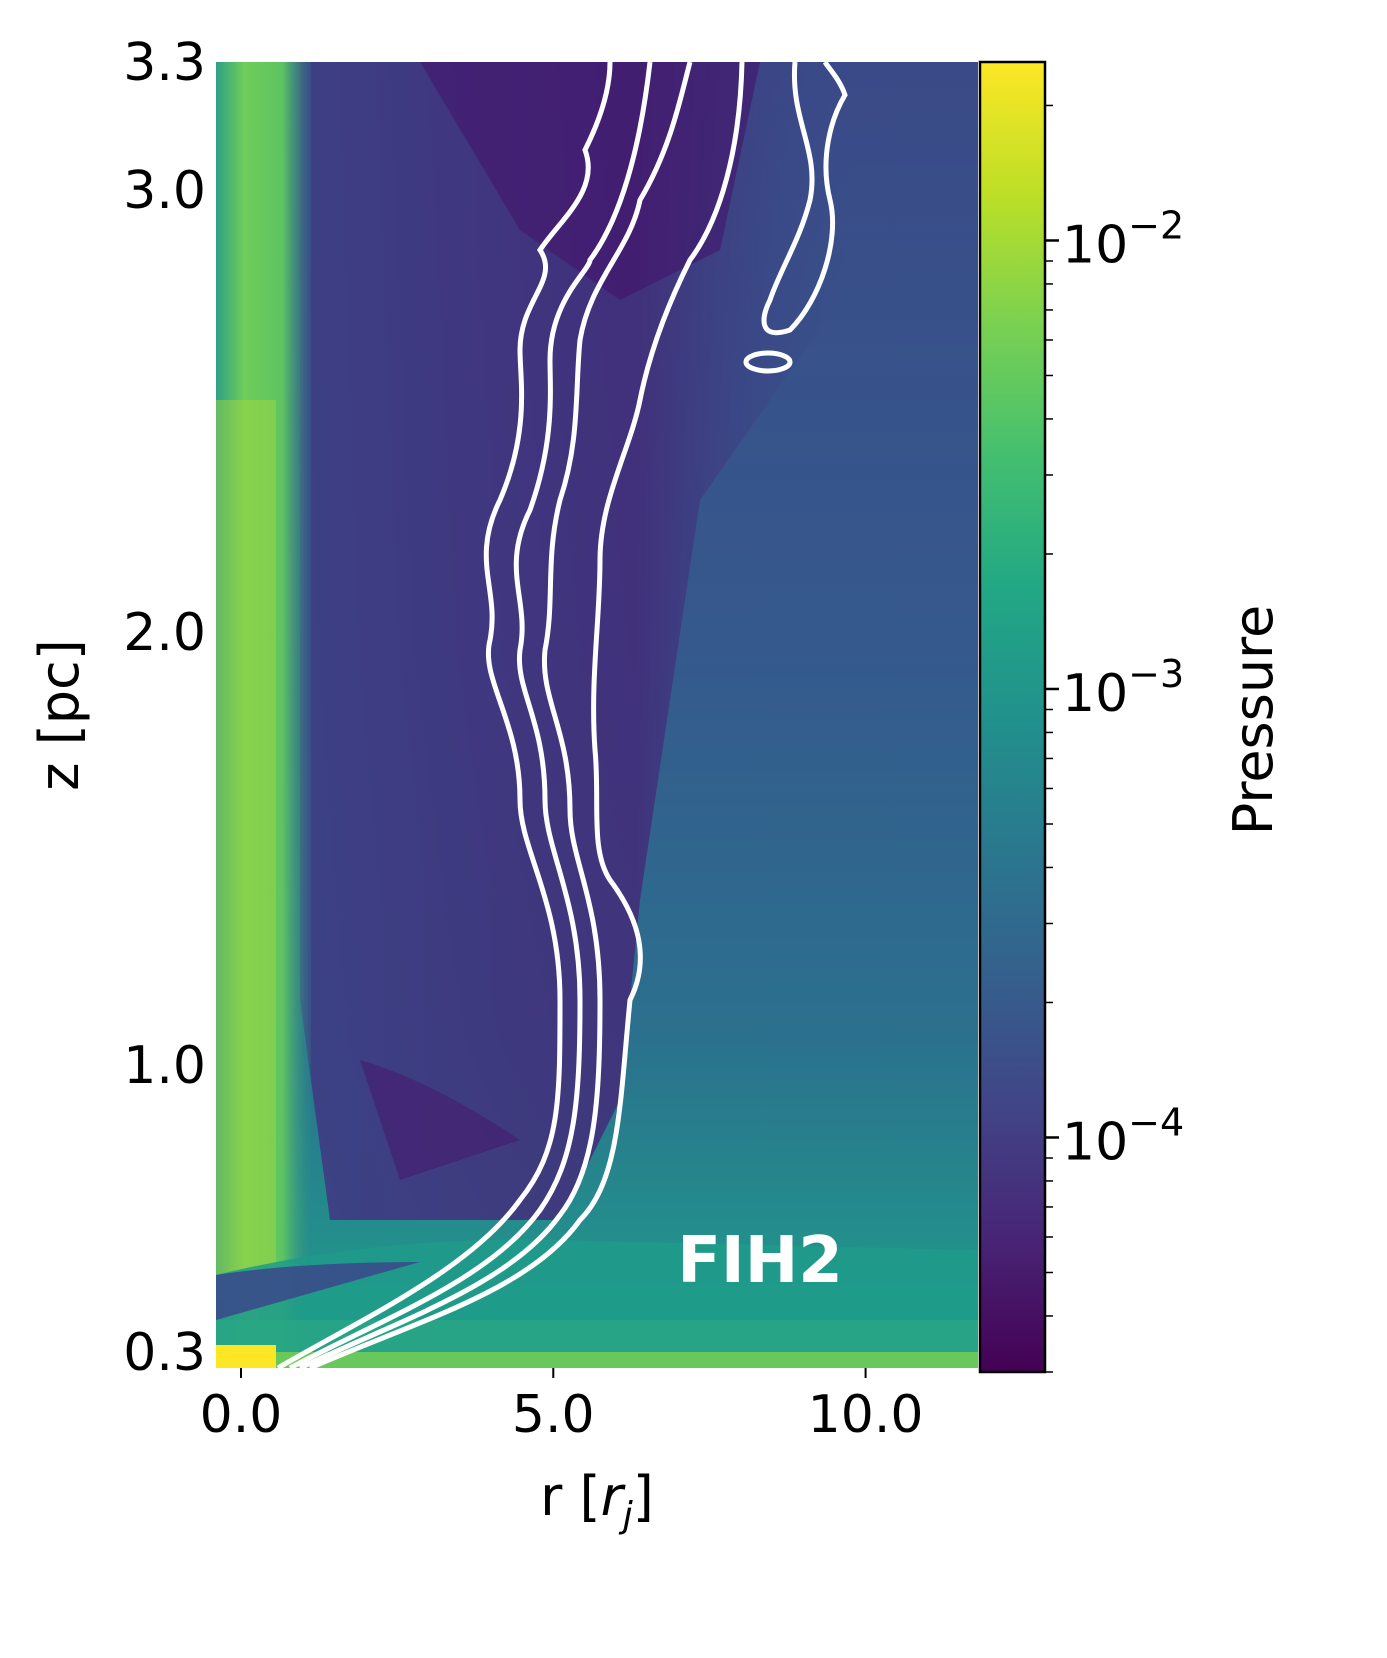  Describe the element at coordinates (1012, 717) in the screenshot. I see `colorbar-gradient` at that location.